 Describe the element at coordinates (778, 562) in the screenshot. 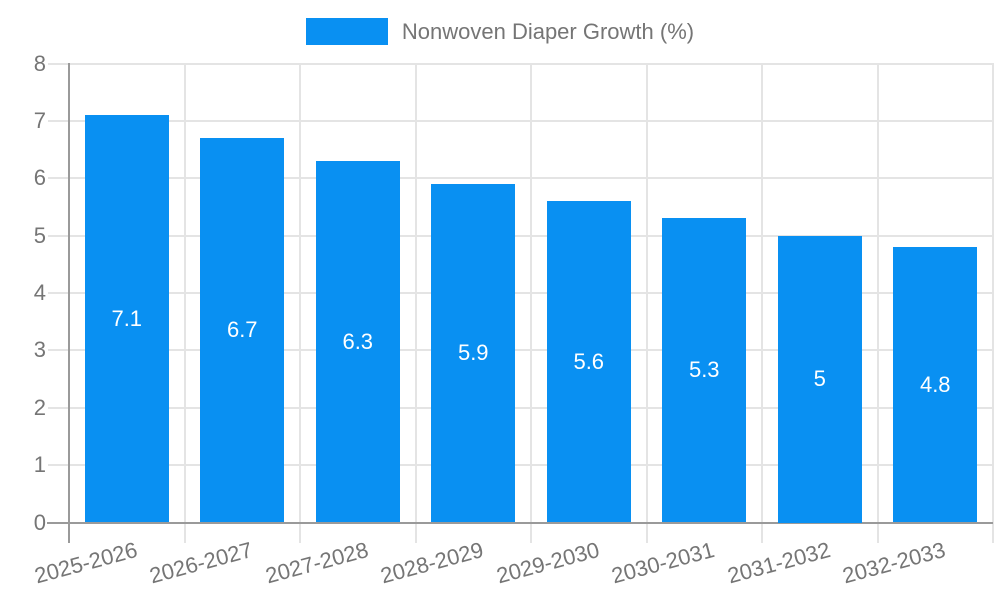

I see `x-axis-tick-label: 2031-2032` at that location.